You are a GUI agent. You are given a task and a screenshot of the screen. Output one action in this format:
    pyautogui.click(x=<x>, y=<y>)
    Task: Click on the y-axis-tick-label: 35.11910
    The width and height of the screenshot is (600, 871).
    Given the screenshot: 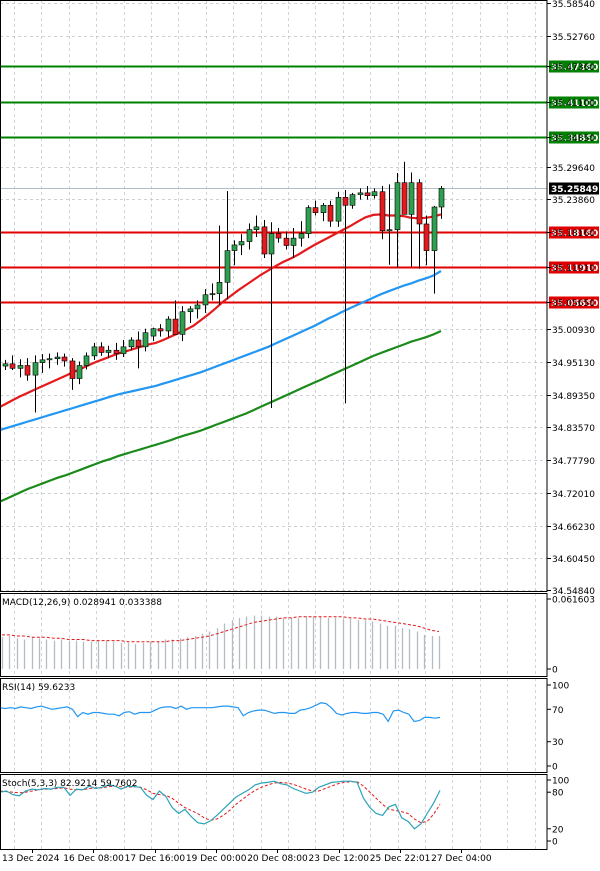 What is the action you would take?
    pyautogui.click(x=573, y=269)
    